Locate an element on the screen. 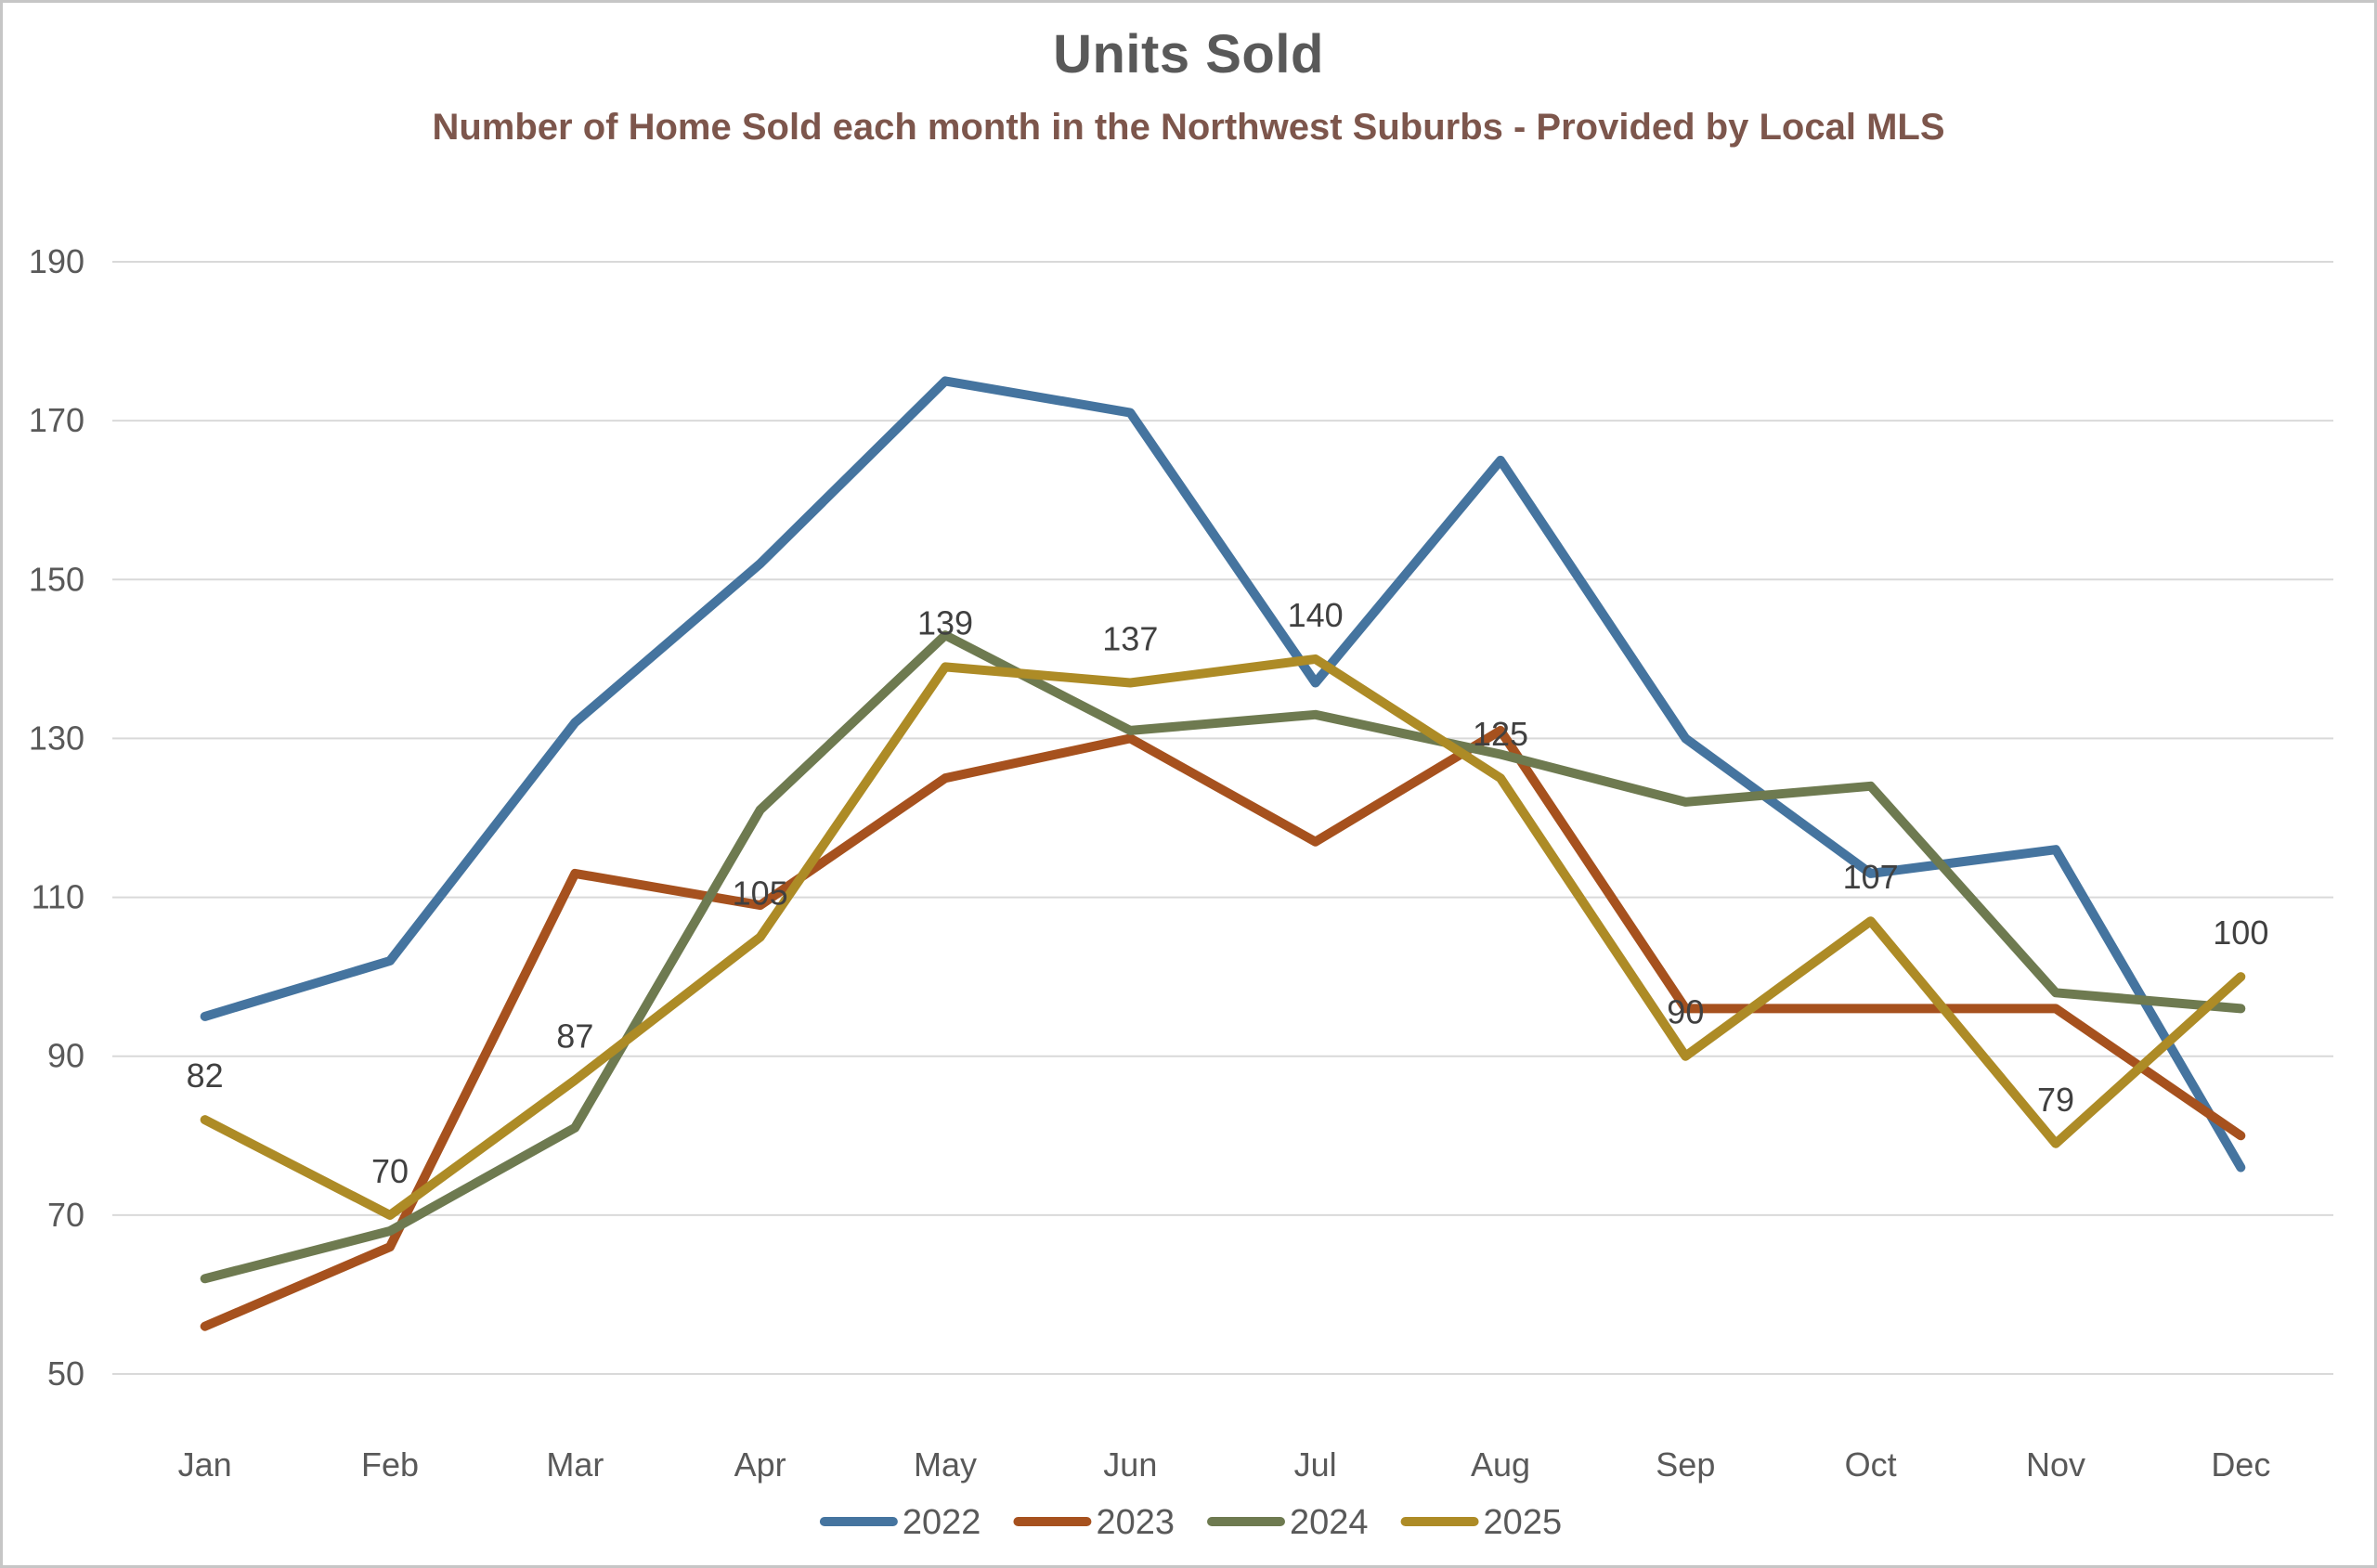  data-label: 79 is located at coordinates (2055, 1100).